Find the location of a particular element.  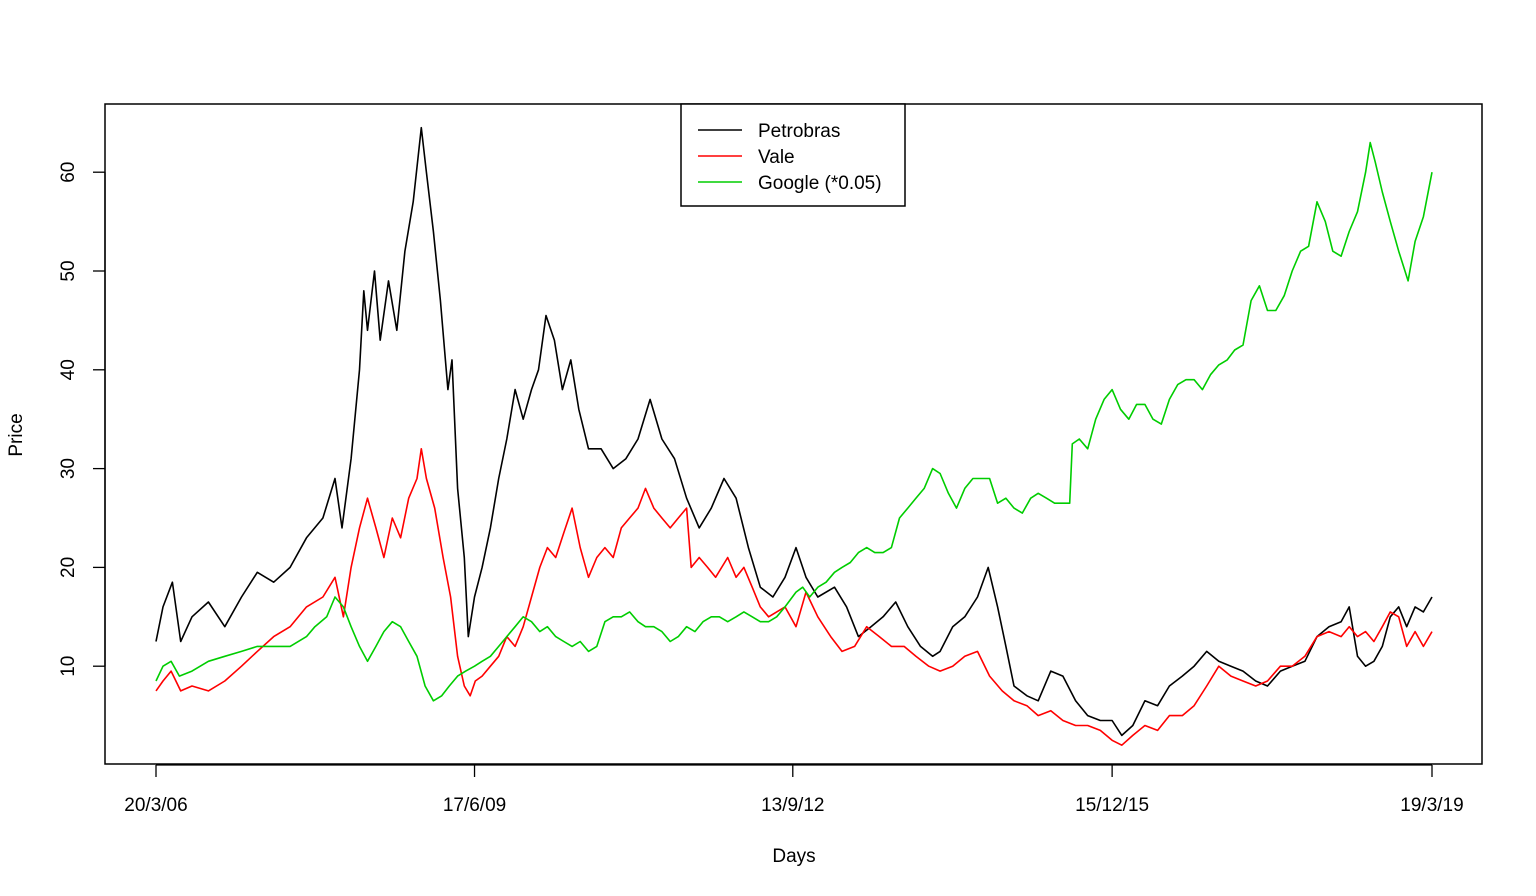

y-axis: 10 20 30 40 50 60 is located at coordinates (82, 419).